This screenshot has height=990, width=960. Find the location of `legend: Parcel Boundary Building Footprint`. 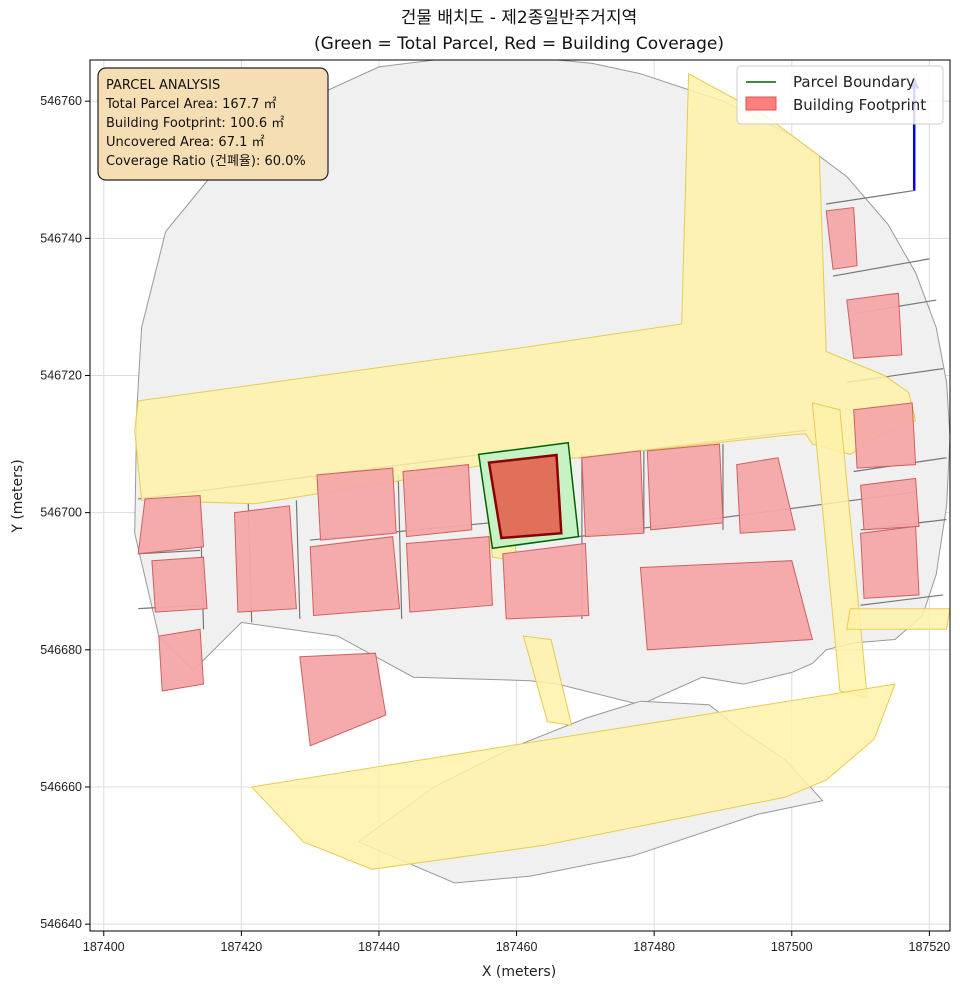

legend: Parcel Boundary Building Footprint is located at coordinates (840, 95).